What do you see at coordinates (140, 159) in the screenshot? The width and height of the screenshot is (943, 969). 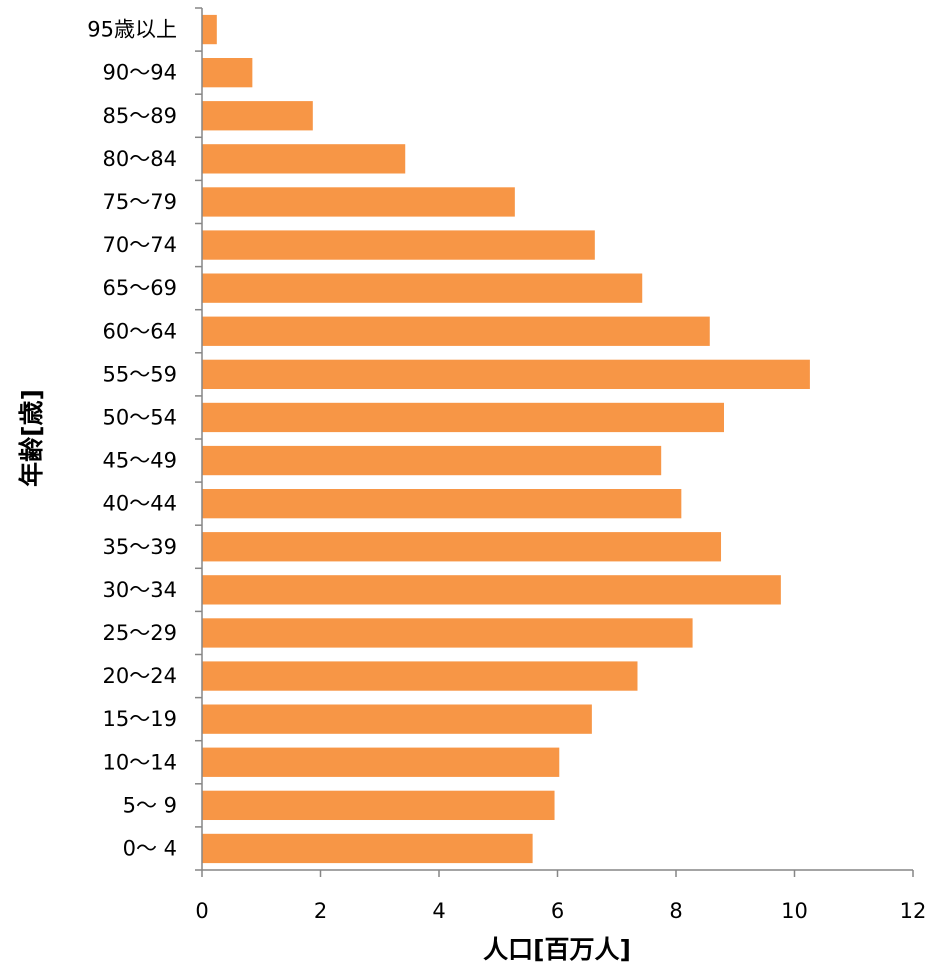 I see `y-tick-label: 80〜84` at bounding box center [140, 159].